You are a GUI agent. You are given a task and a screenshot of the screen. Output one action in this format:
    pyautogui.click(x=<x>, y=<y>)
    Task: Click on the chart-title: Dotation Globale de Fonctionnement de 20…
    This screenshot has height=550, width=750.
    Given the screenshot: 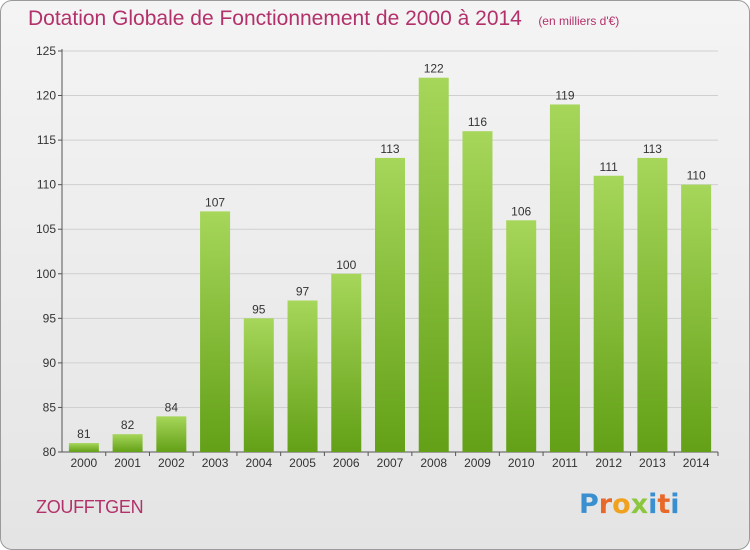 What is the action you would take?
    pyautogui.click(x=275, y=18)
    